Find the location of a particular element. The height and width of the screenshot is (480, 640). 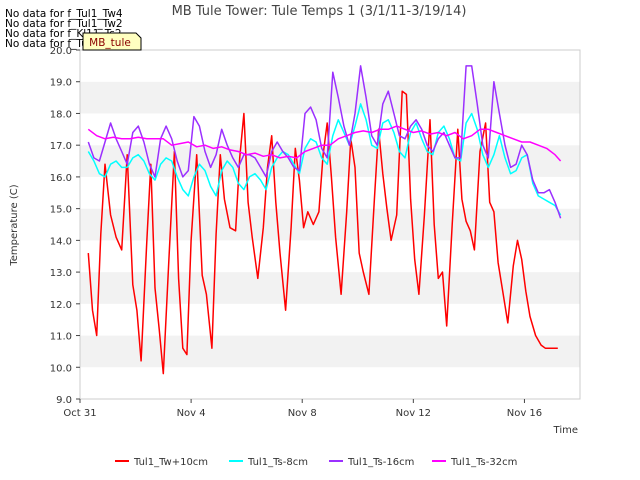

mb-tule-annotation: MB_tule is located at coordinates (112, 41).